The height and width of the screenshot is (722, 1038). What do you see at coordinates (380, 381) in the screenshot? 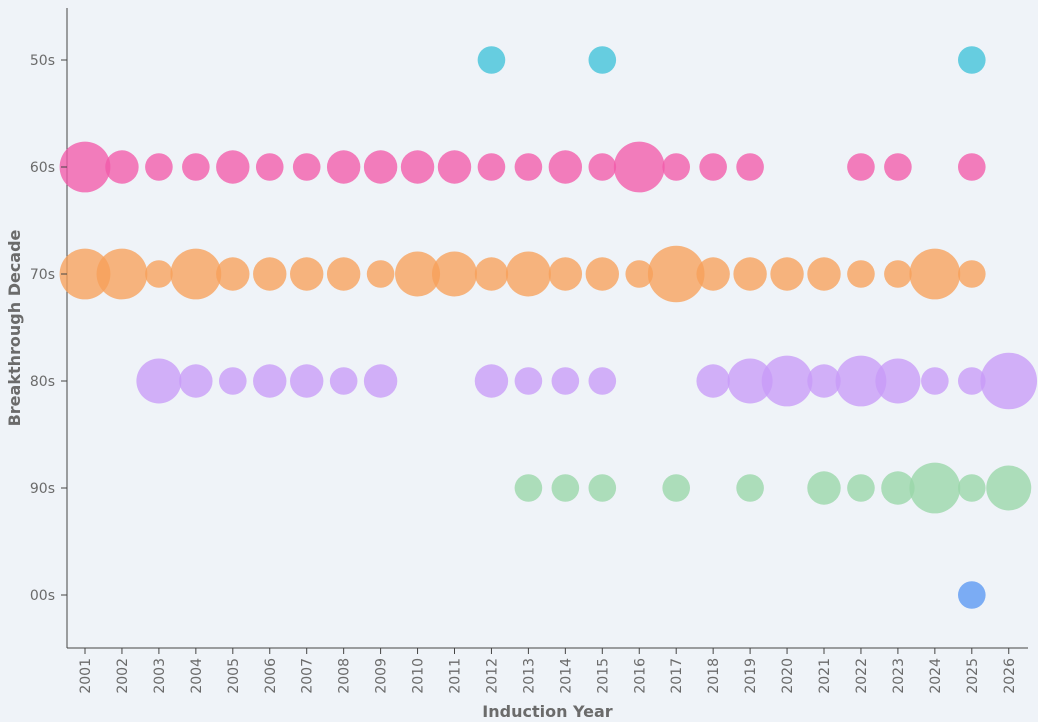
I see `bubble-80s-2009` at bounding box center [380, 381].